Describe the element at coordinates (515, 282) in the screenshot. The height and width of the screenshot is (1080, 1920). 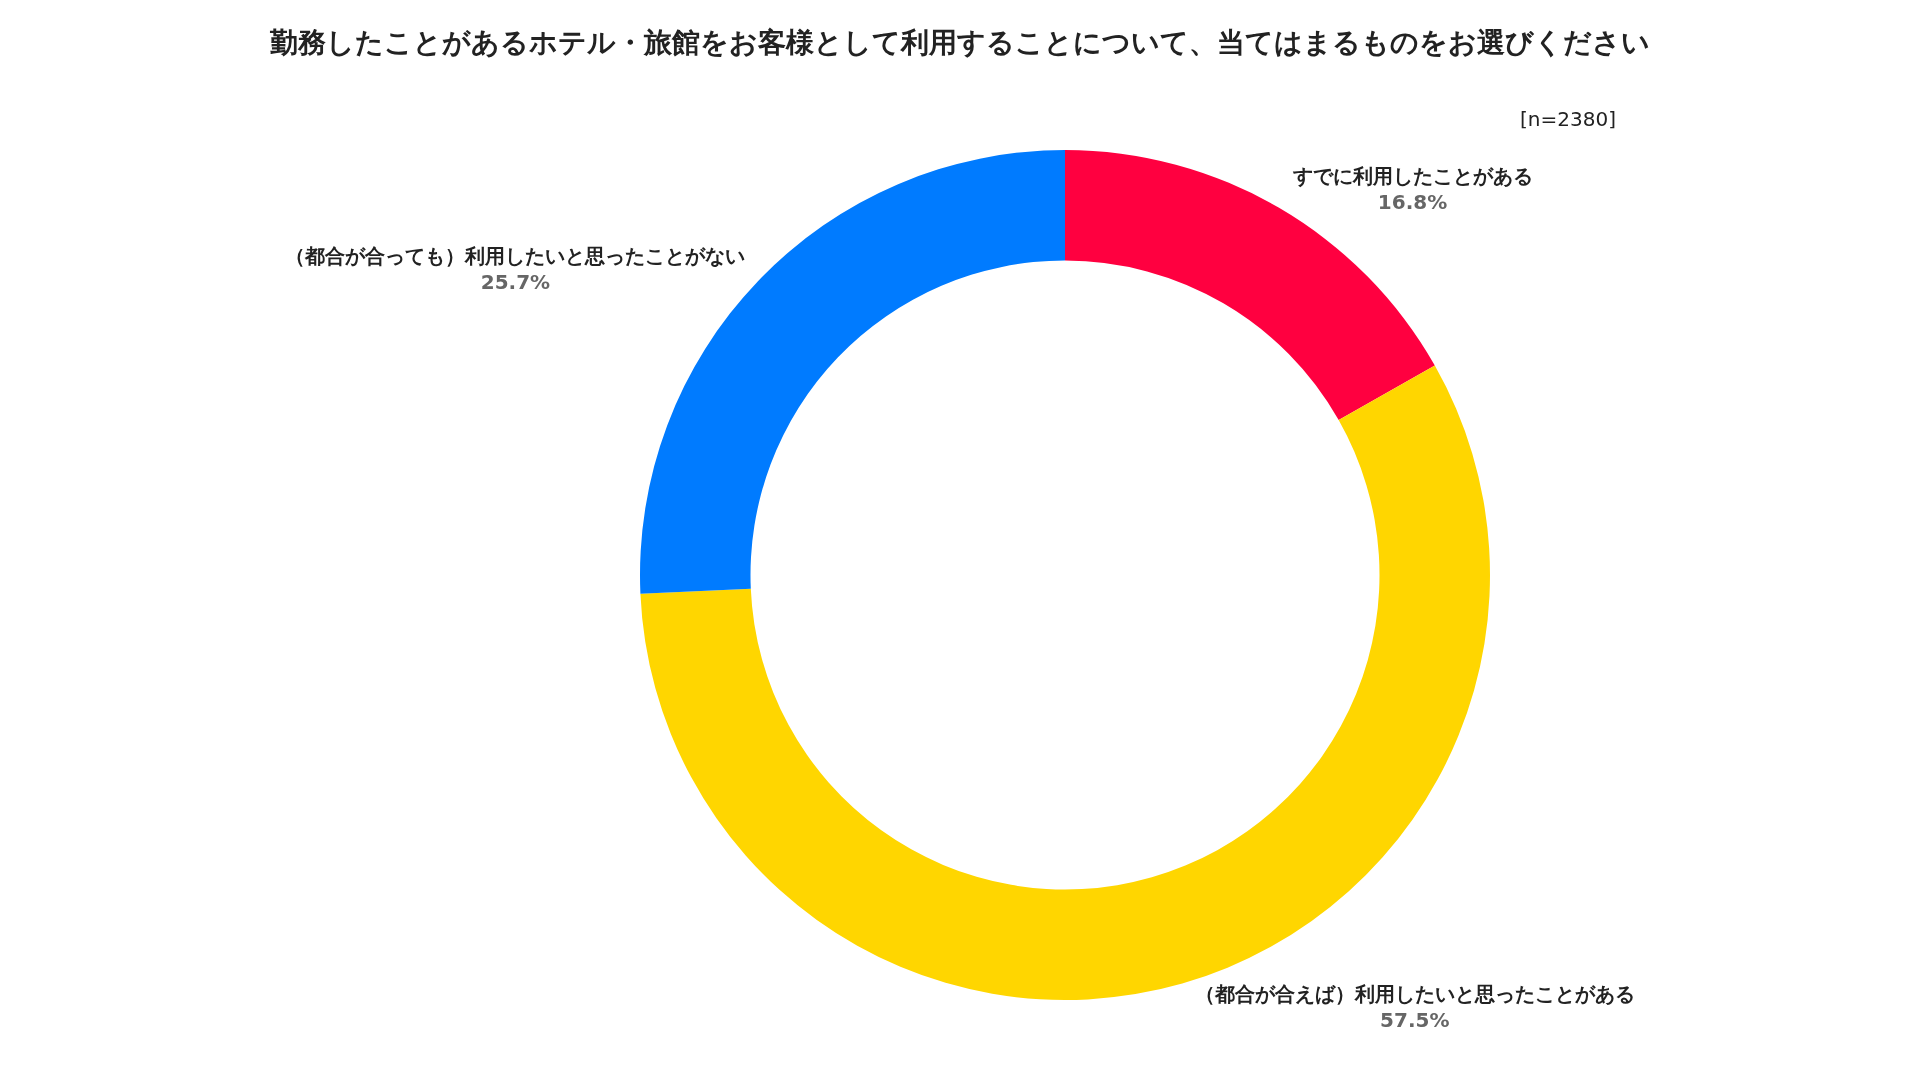
I see `data-label: 25.7%` at that location.